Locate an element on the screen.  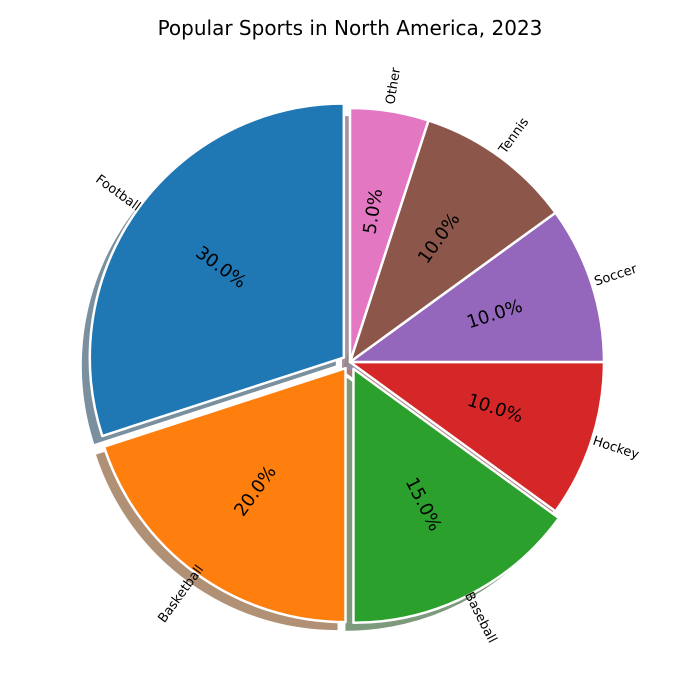
slice-label-tennis: Tennis is located at coordinates (514, 136).